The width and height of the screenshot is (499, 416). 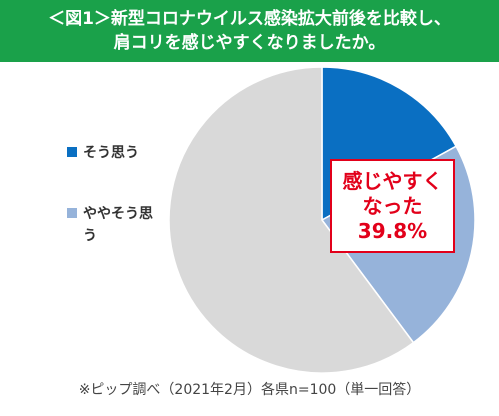 What do you see at coordinates (72, 213) in the screenshot?
I see `legend-swatch-yaya-sou-omou` at bounding box center [72, 213].